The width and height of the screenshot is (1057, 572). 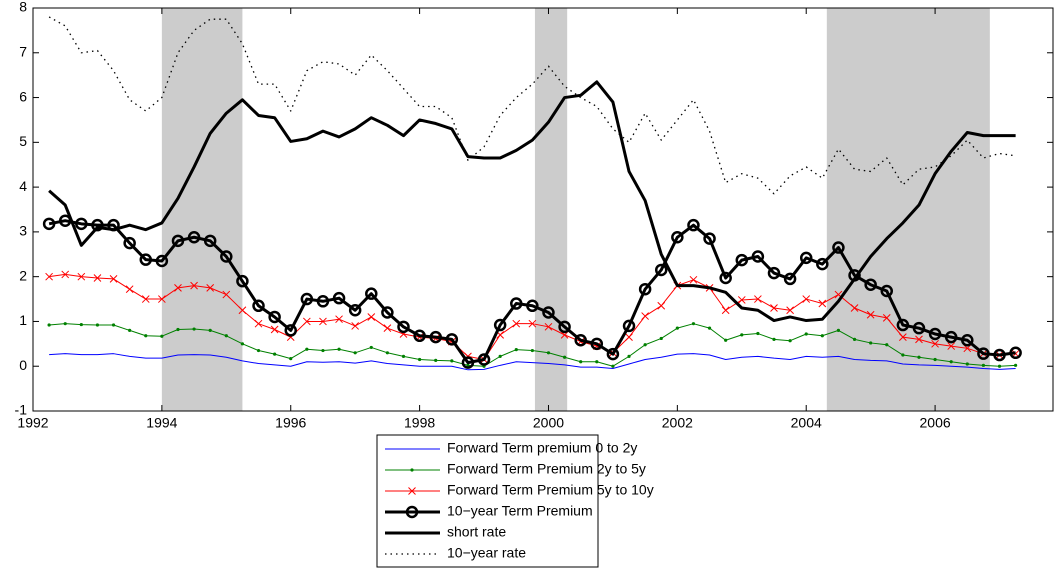 What do you see at coordinates (161, 423) in the screenshot?
I see `x-tick-label: 1994` at bounding box center [161, 423].